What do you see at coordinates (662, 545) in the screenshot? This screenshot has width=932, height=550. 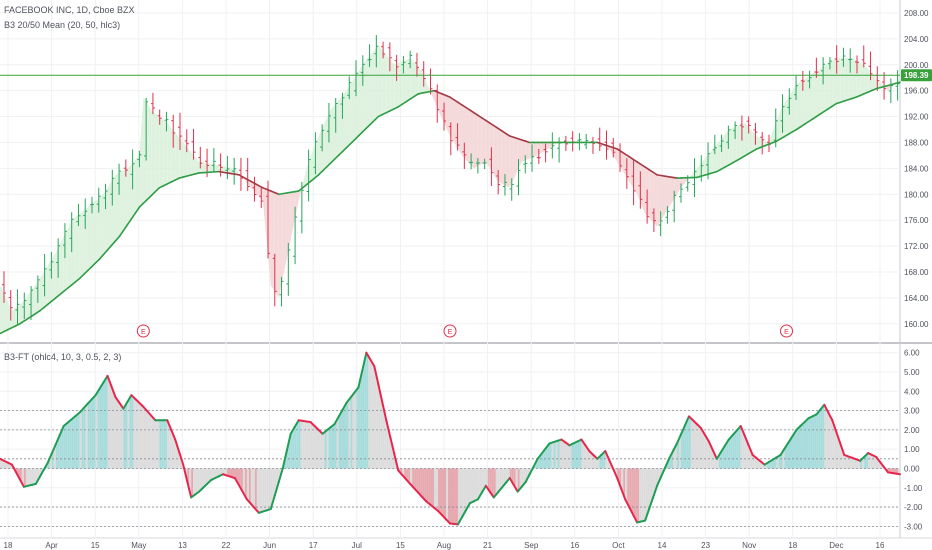 I see `time-tick-label: 14` at bounding box center [662, 545].